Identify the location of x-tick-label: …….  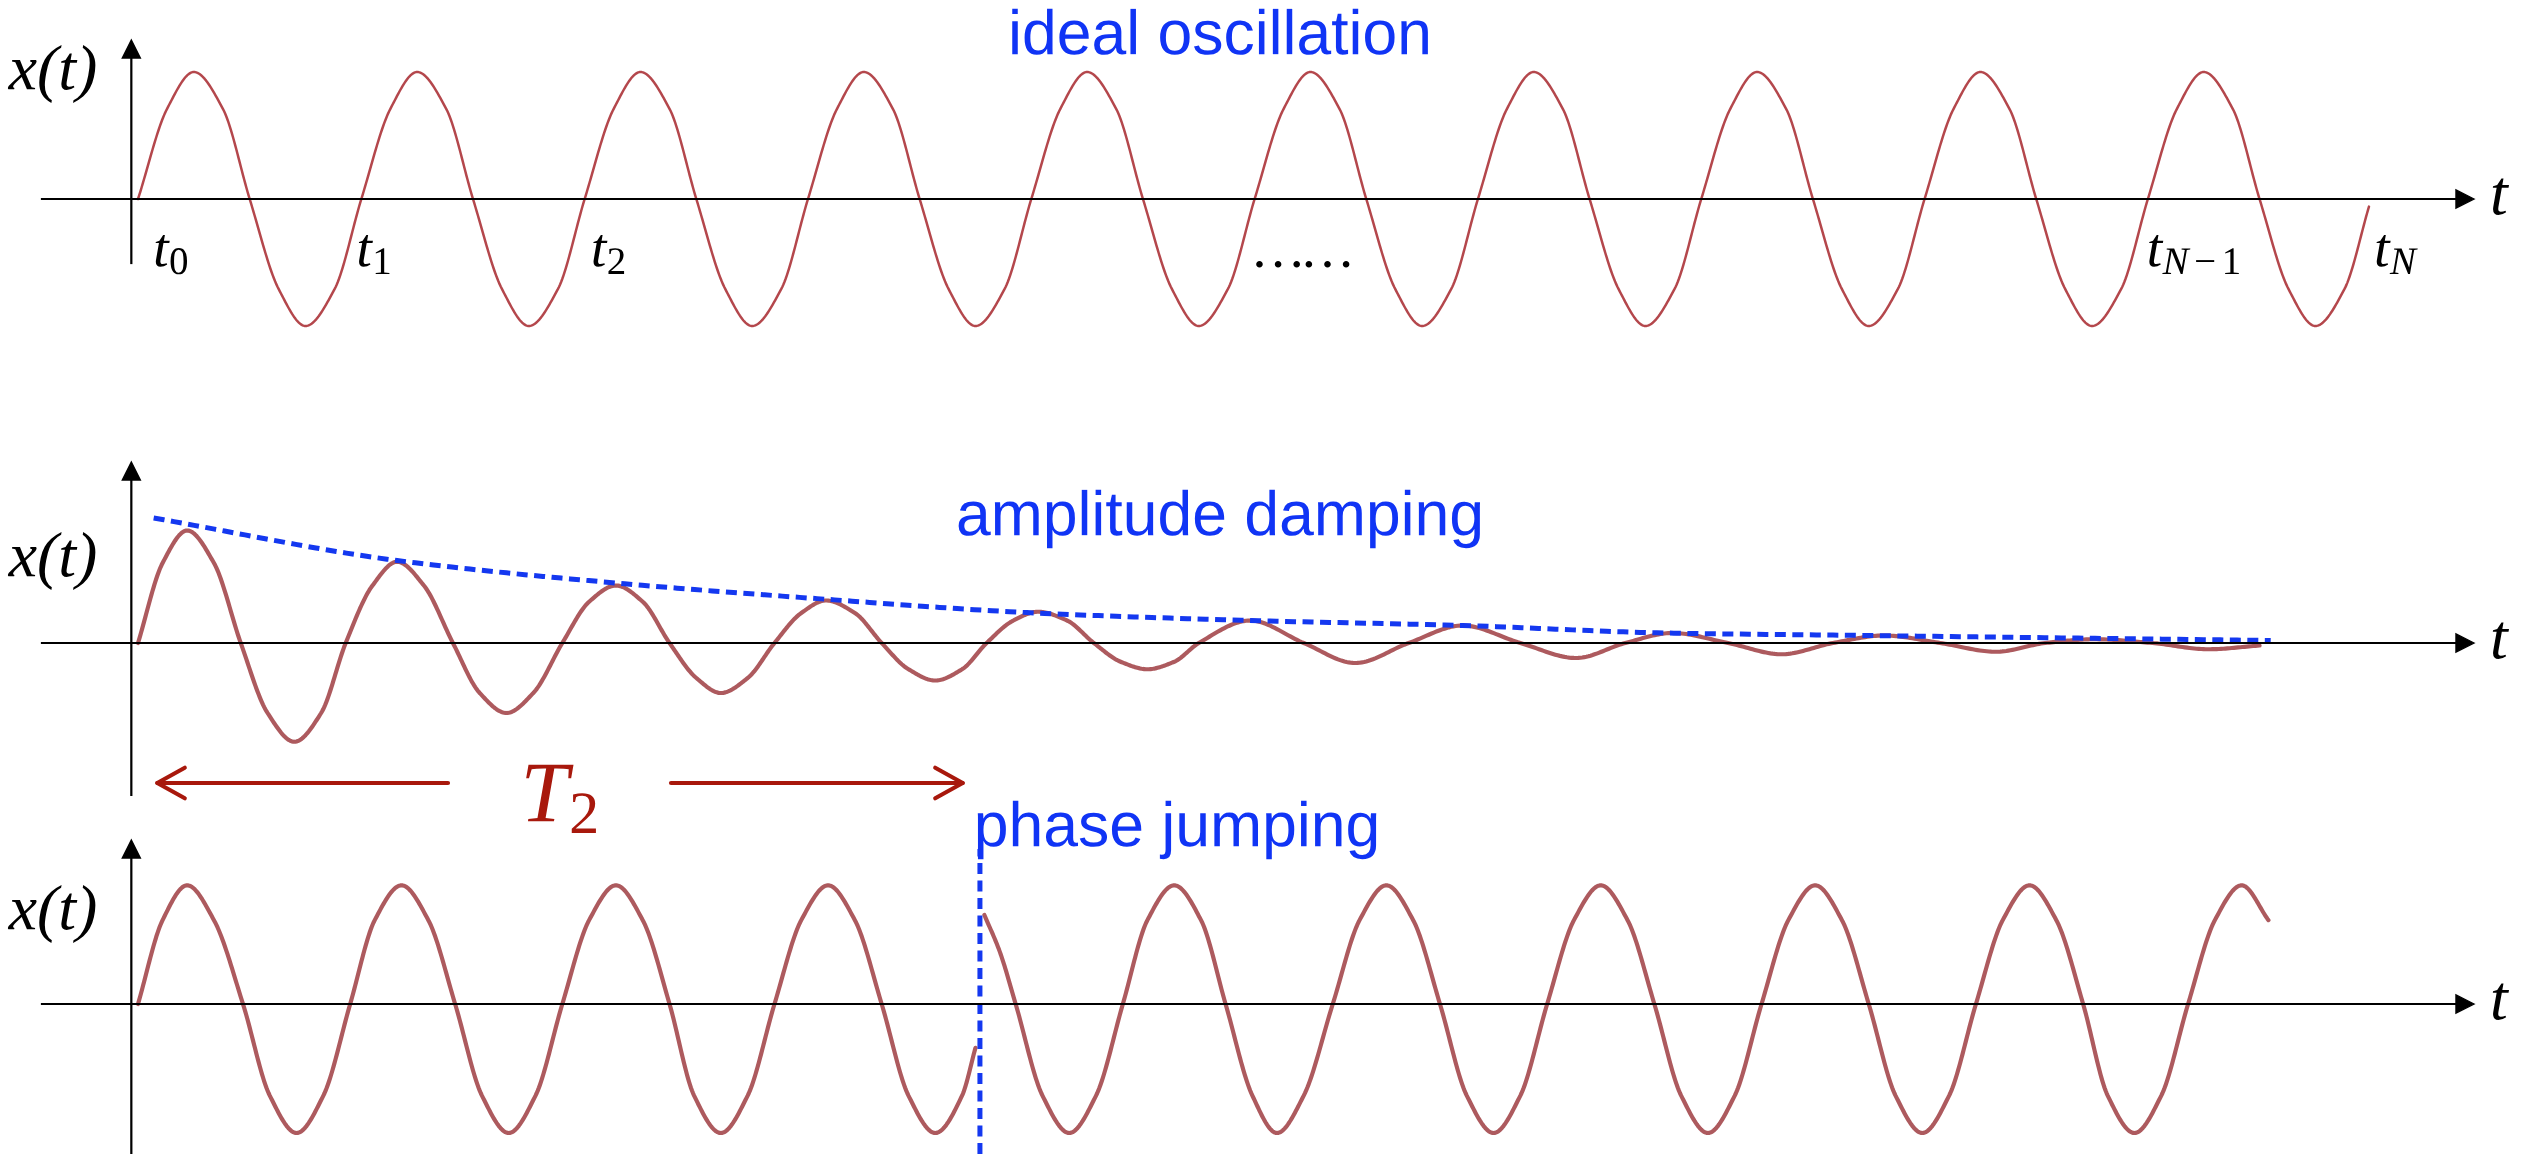
(1303, 264).